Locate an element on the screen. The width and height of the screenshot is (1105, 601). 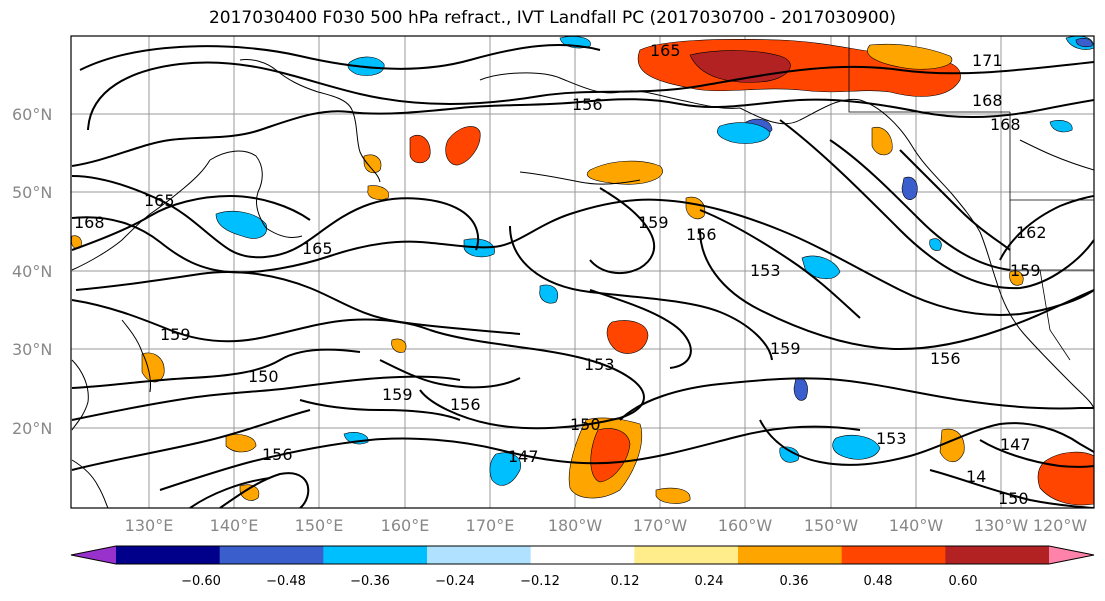
contour-label: 162 is located at coordinates (1031, 232).